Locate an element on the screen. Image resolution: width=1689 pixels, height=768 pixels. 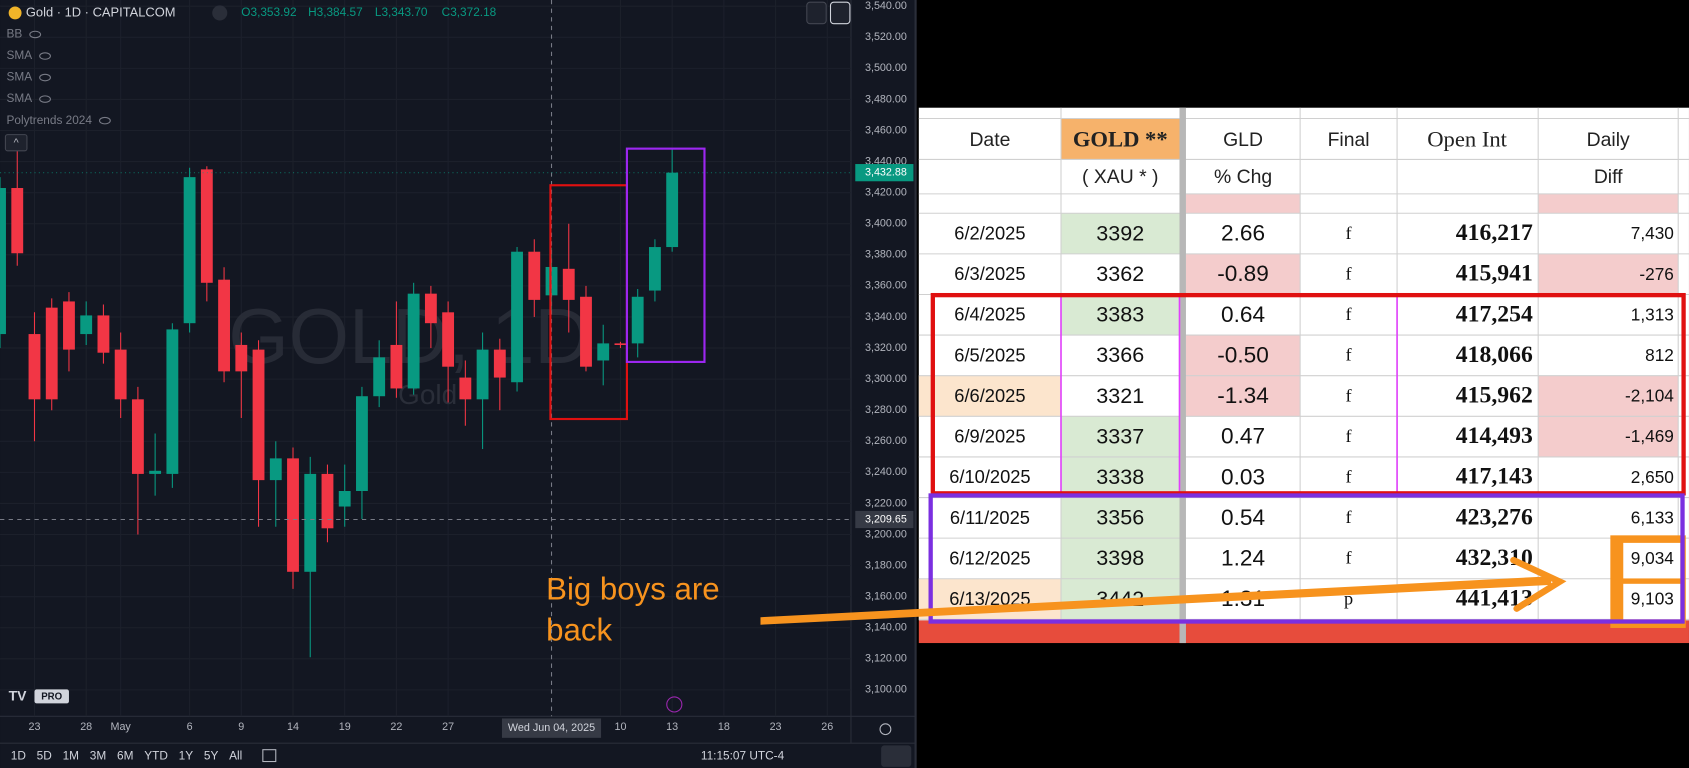
y-tick-label: 3,120.00 is located at coordinates (886, 659).